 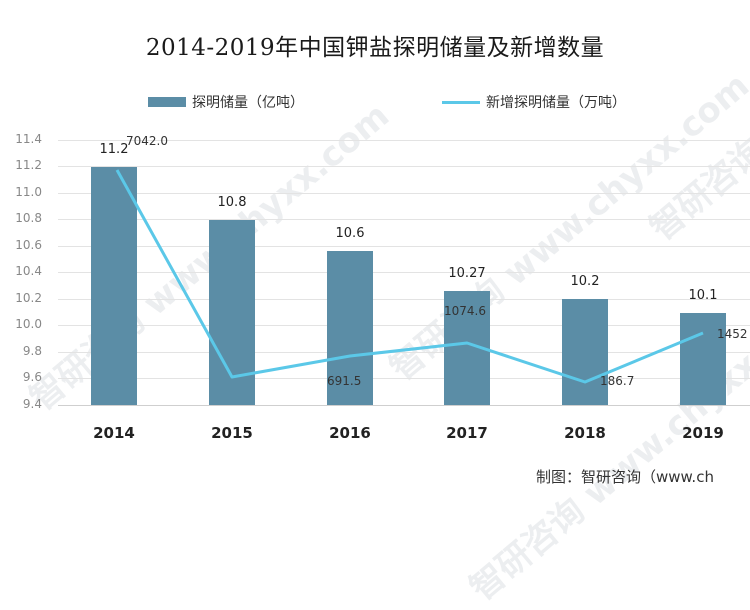 I want to click on legend-item-line: 新增探明储量（万吨）, so click(x=534, y=102).